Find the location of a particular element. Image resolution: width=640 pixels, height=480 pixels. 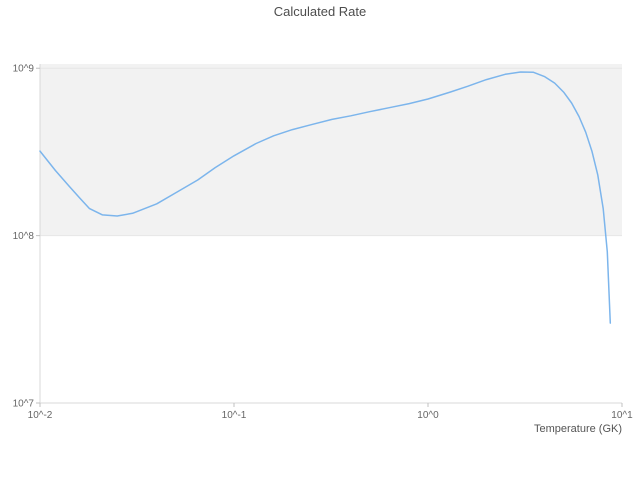

y-tick-label: 10^9 is located at coordinates (24, 69).